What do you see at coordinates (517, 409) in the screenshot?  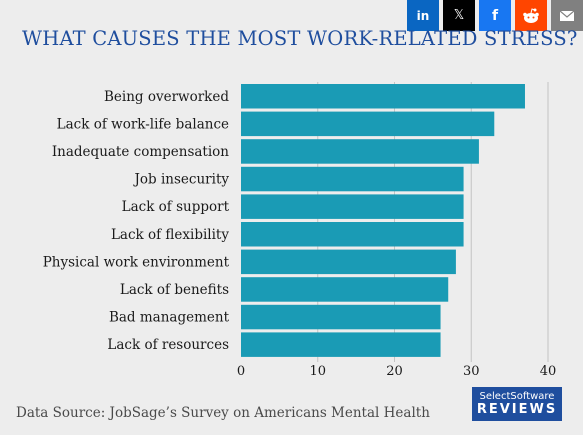 I see `brand-bottom-text: REVIEWS` at bounding box center [517, 409].